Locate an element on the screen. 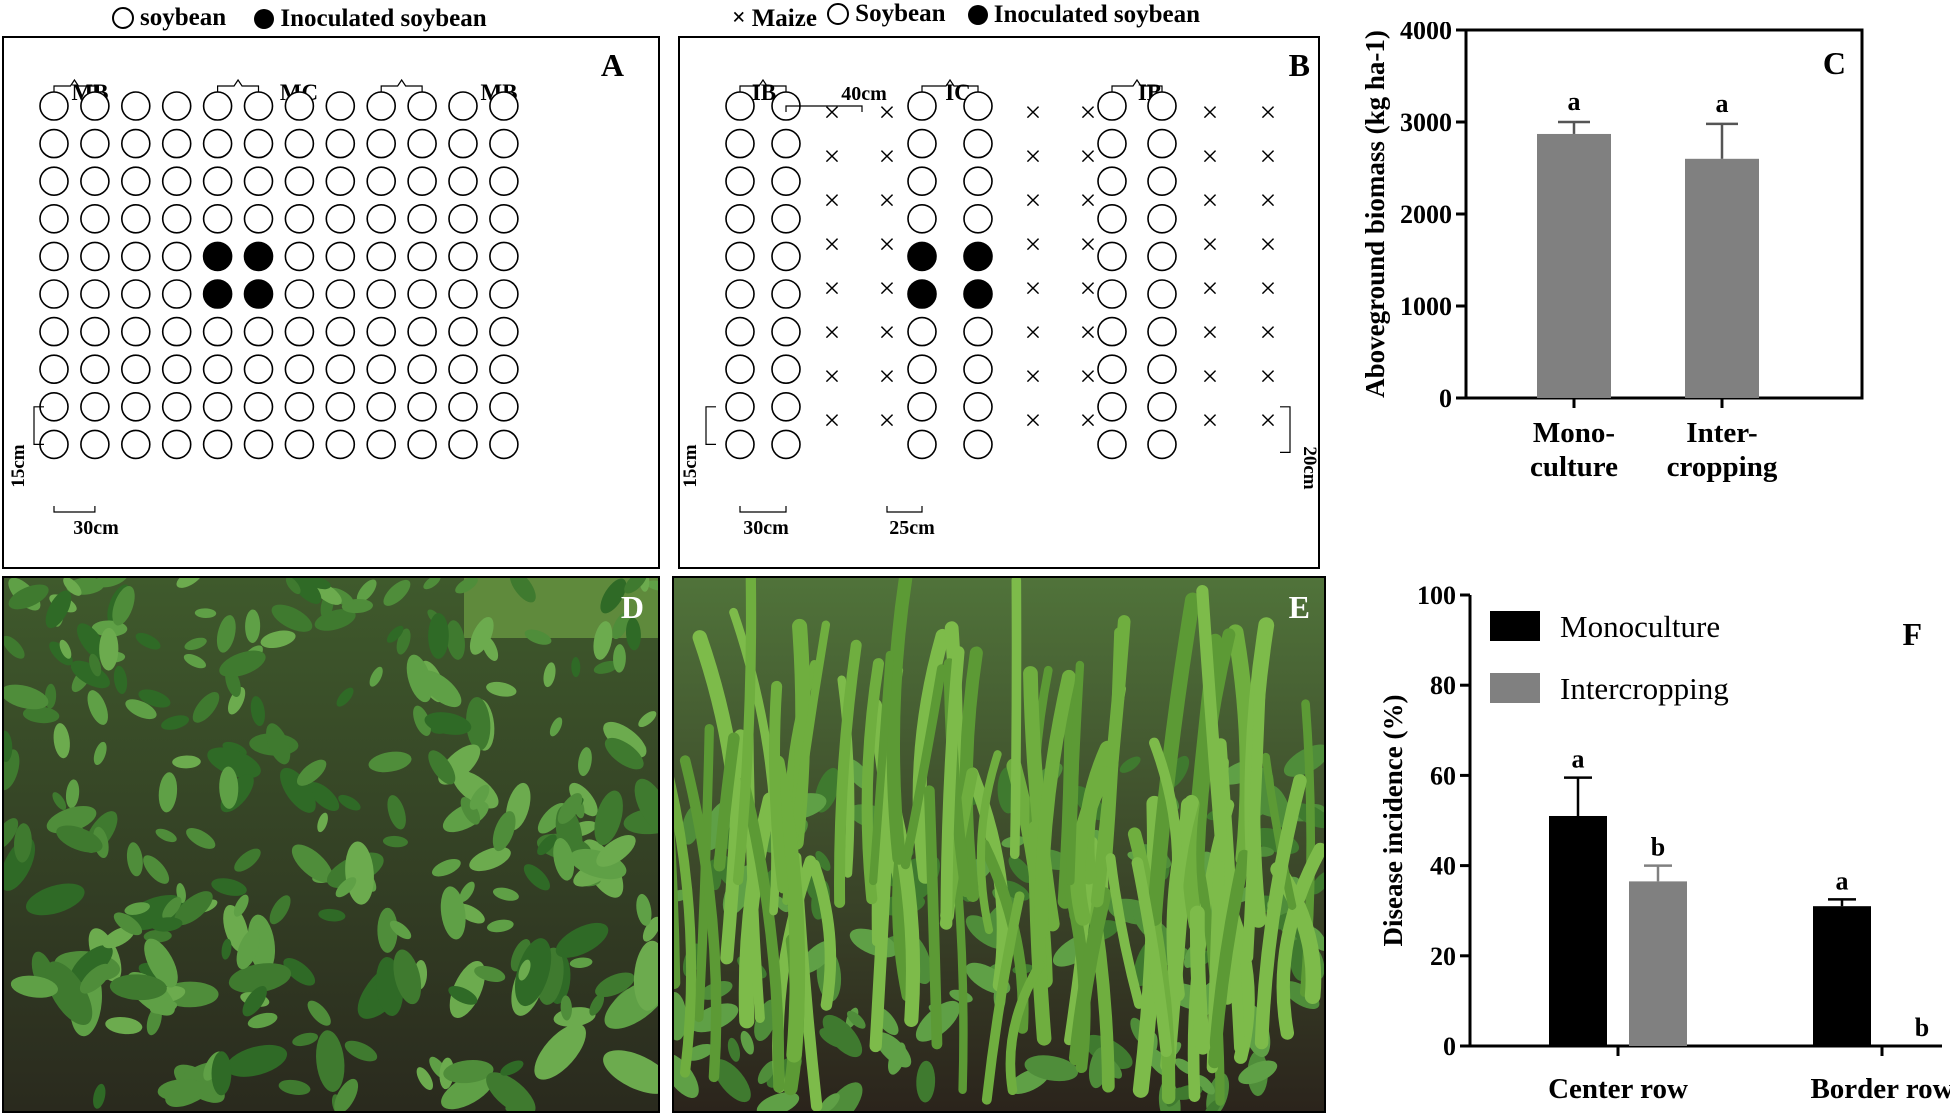 The width and height of the screenshot is (1950, 1115). legend-label: Monoculture is located at coordinates (1640, 626).